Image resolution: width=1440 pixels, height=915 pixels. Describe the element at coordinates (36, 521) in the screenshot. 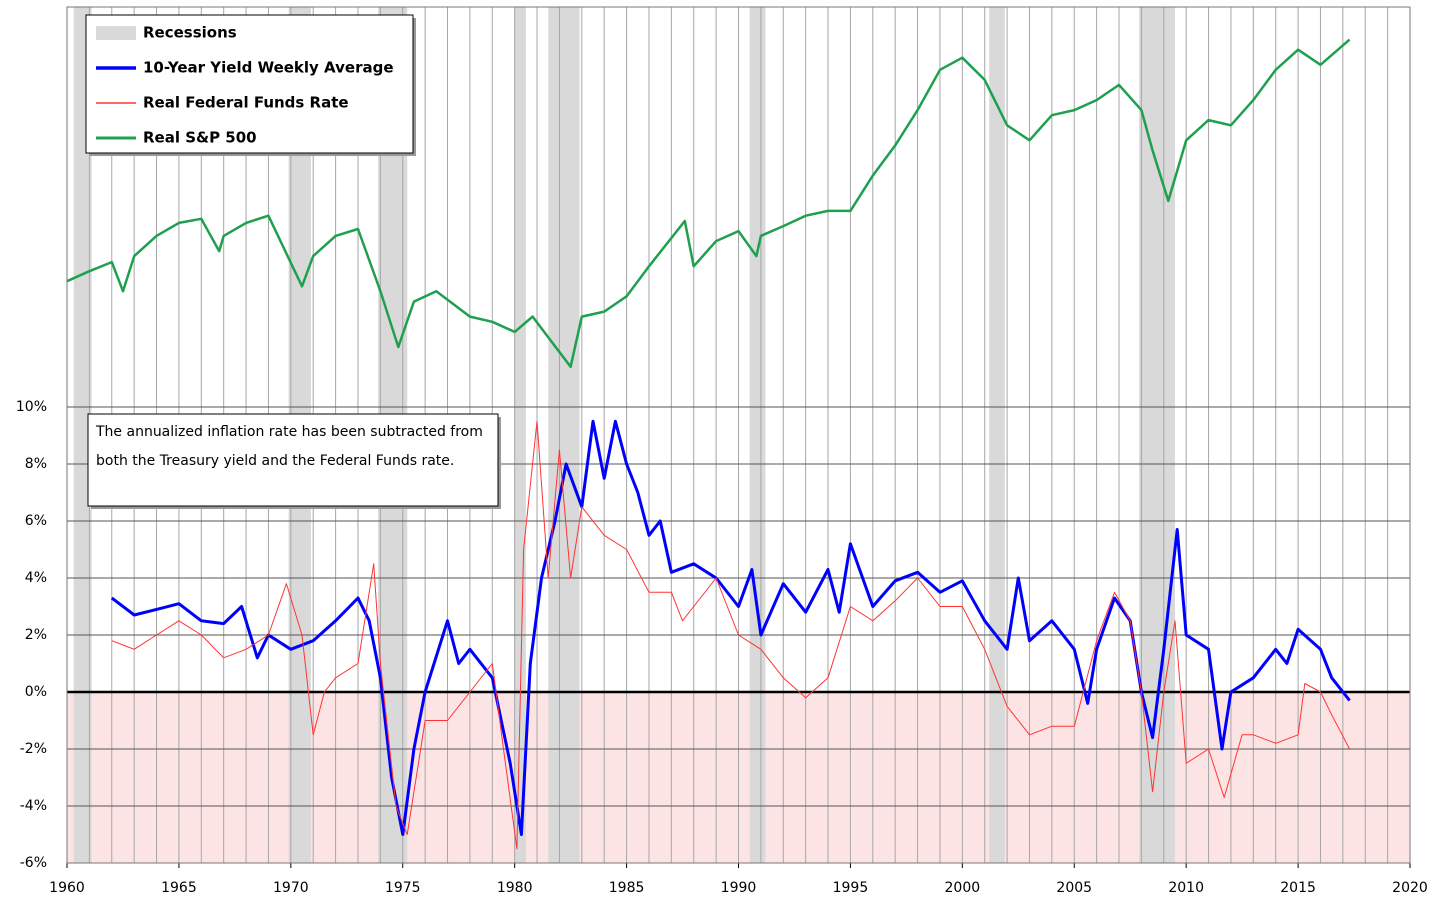

I see `y-tick-label: 6%` at that location.